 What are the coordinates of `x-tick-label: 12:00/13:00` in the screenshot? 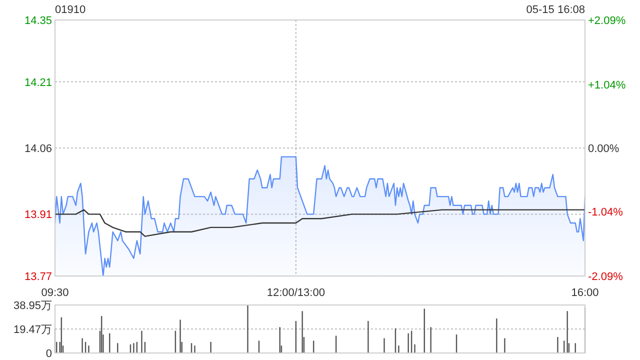 It's located at (295, 293).